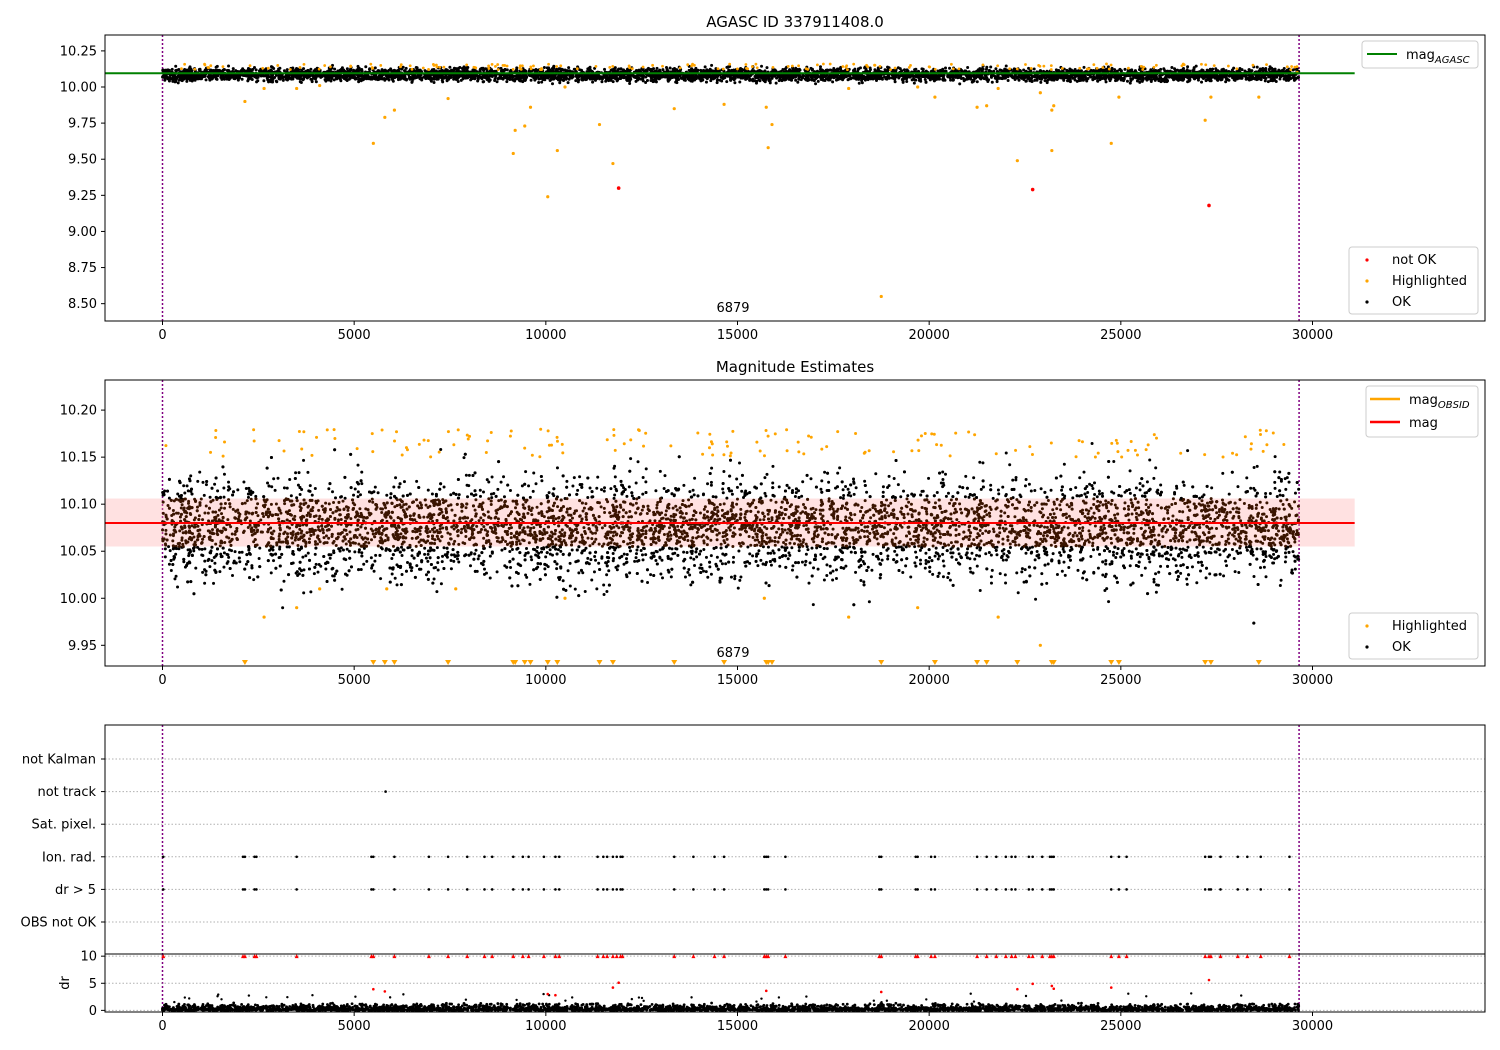 This screenshot has width=1500, height=1050. I want to click on panel1-ytick-label: 8.50, so click(82, 304).